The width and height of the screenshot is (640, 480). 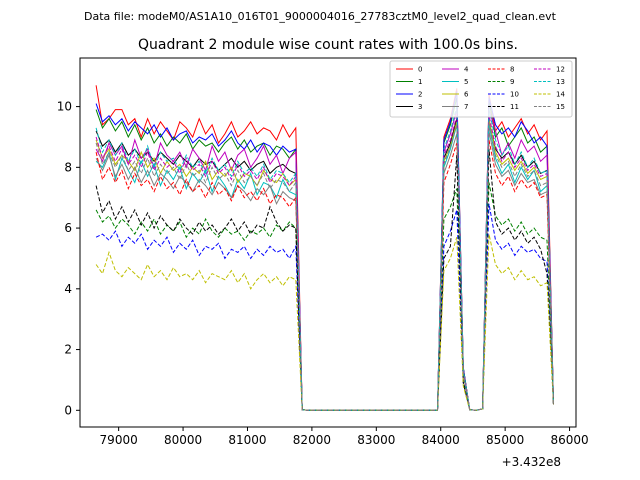 What do you see at coordinates (68, 289) in the screenshot?
I see `y-tick-label: 4` at bounding box center [68, 289].